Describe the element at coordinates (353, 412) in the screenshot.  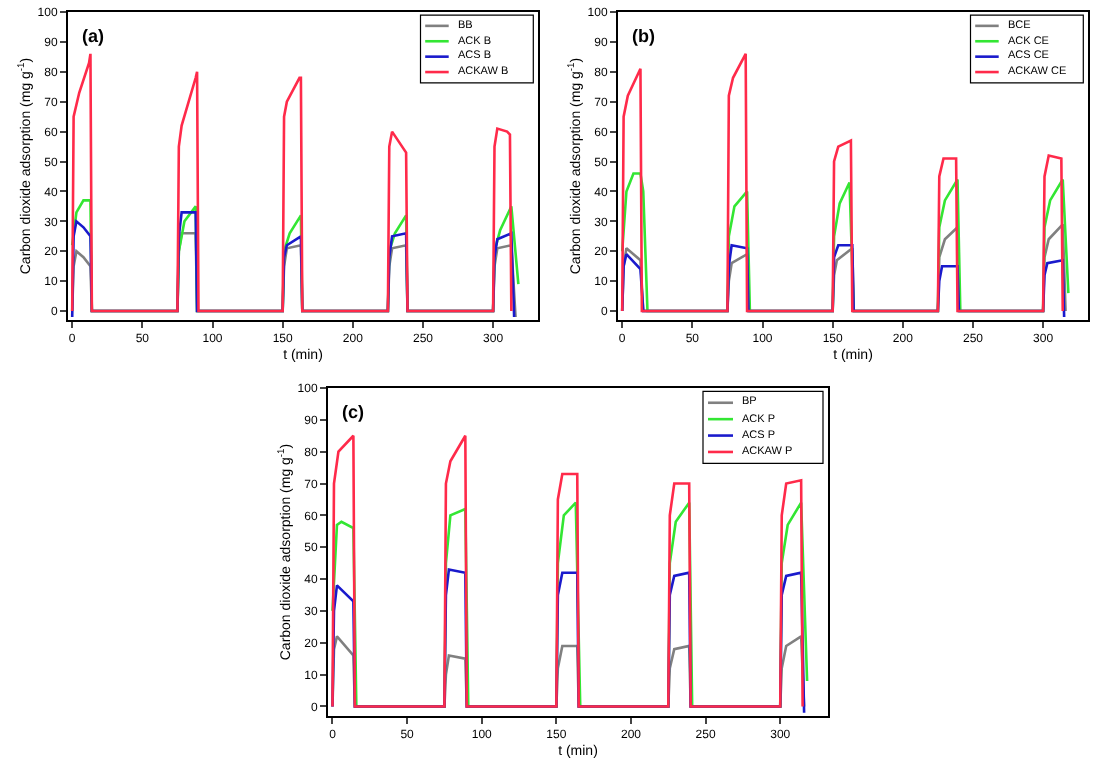
I see `text: (c)` at that location.